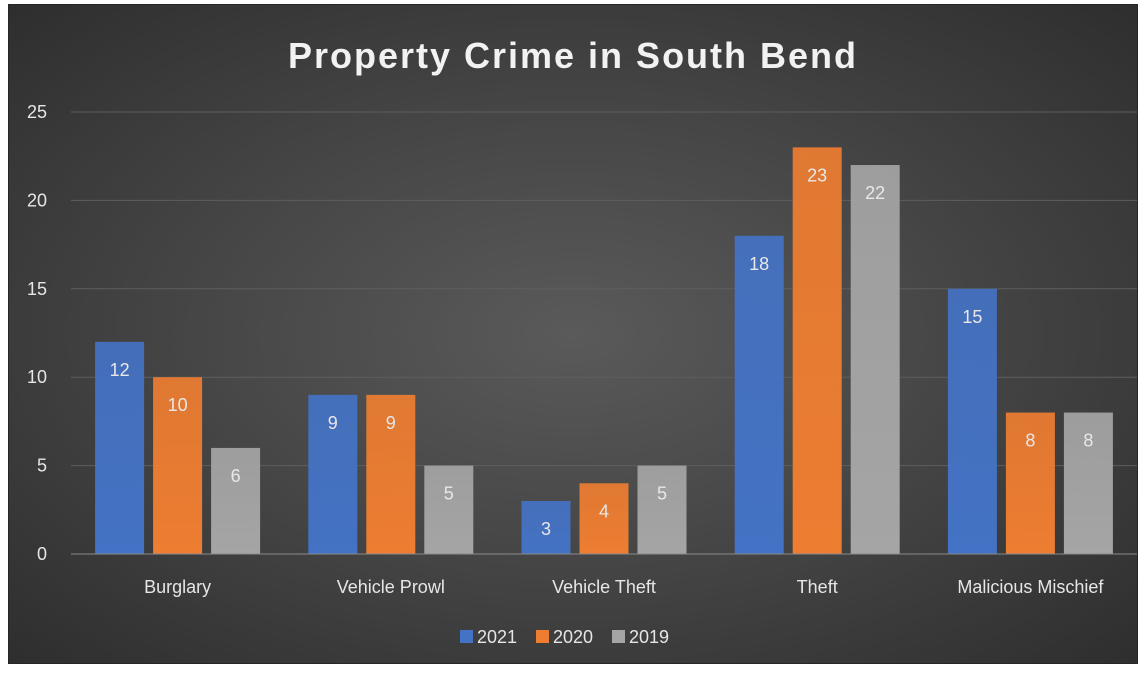 Image resolution: width=1145 pixels, height=673 pixels. I want to click on data-label: 23, so click(817, 175).